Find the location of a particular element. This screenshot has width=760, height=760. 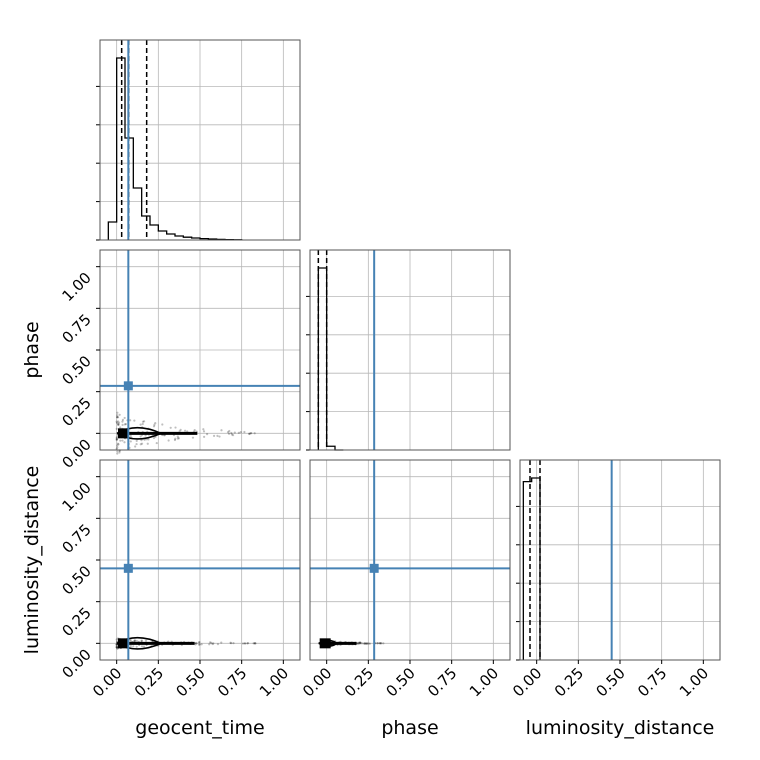

y-tick-label: 0.00 is located at coordinates (76, 453).